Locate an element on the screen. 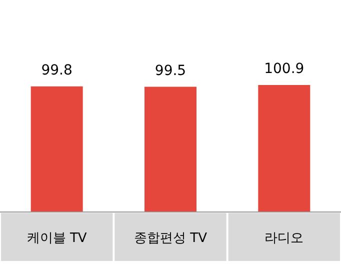 Image resolution: width=341 pixels, height=264 pixels. x-tick-label: 케이블 TV is located at coordinates (56, 238).